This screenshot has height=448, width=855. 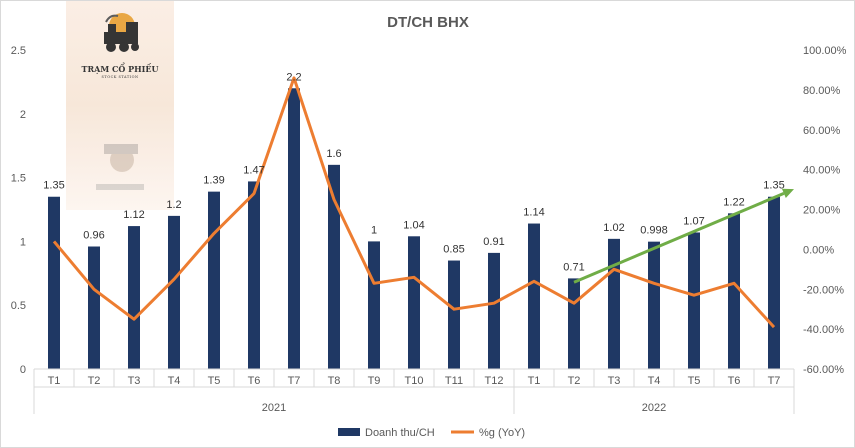 What do you see at coordinates (253, 170) in the screenshot?
I see `bar-data-label: 1.47` at bounding box center [253, 170].